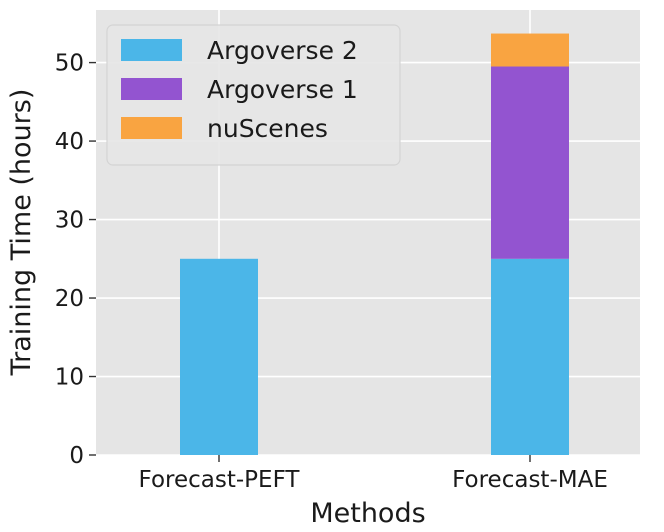 This screenshot has height=532, width=664. What do you see at coordinates (21, 233) in the screenshot?
I see `y-axis-title: Training Time (hours)` at bounding box center [21, 233].